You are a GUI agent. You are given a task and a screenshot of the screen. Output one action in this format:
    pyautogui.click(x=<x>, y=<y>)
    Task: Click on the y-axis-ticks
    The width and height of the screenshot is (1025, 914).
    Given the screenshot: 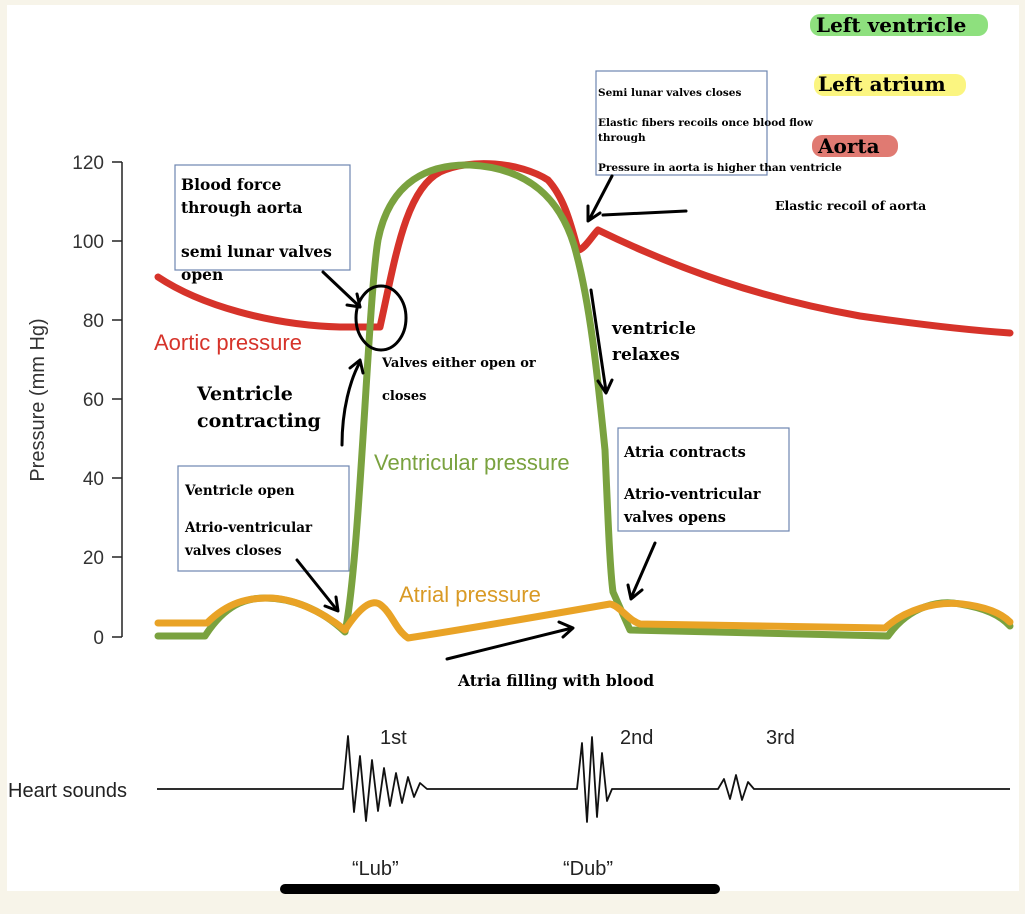 What is the action you would take?
    pyautogui.click(x=117, y=399)
    